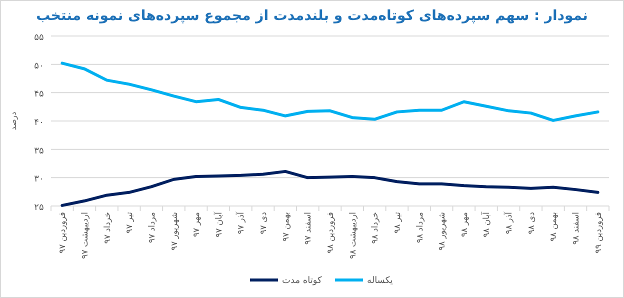 The image size is (624, 298). I want to click on x-tick-label: دی ۹۸, so click(531, 223).